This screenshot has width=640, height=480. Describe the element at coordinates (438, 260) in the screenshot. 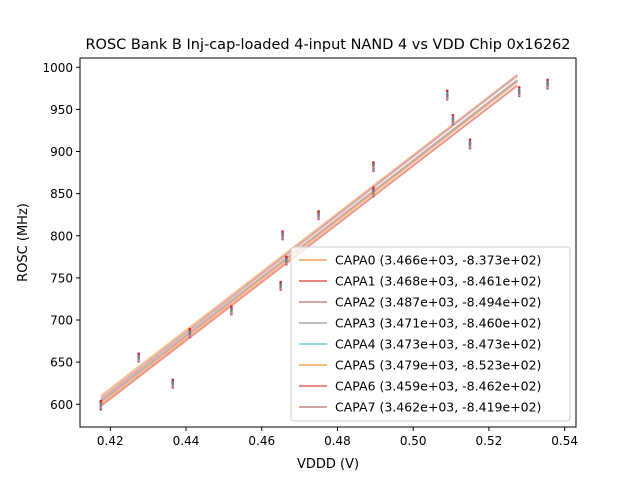

I see `legend-label: CAPA0 (3.466e+03, -8.373e+02)` at that location.